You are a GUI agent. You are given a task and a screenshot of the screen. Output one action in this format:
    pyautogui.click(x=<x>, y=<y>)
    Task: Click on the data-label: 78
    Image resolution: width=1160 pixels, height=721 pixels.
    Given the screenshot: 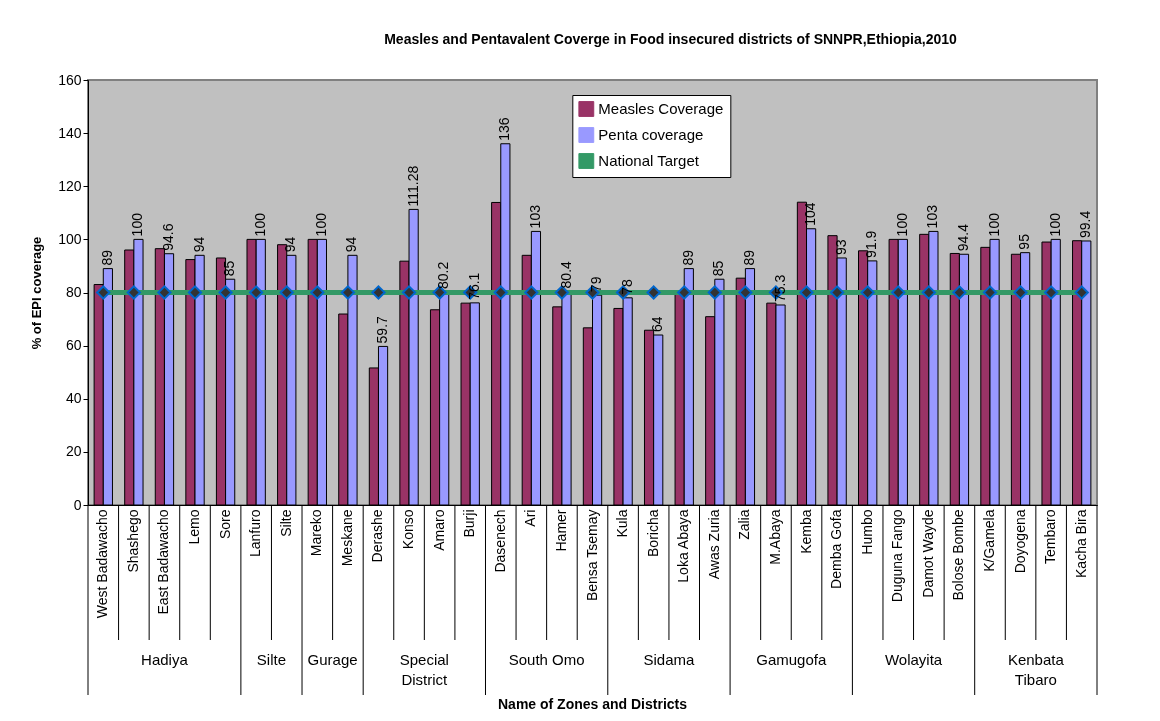 What is the action you would take?
    pyautogui.click(x=626, y=287)
    